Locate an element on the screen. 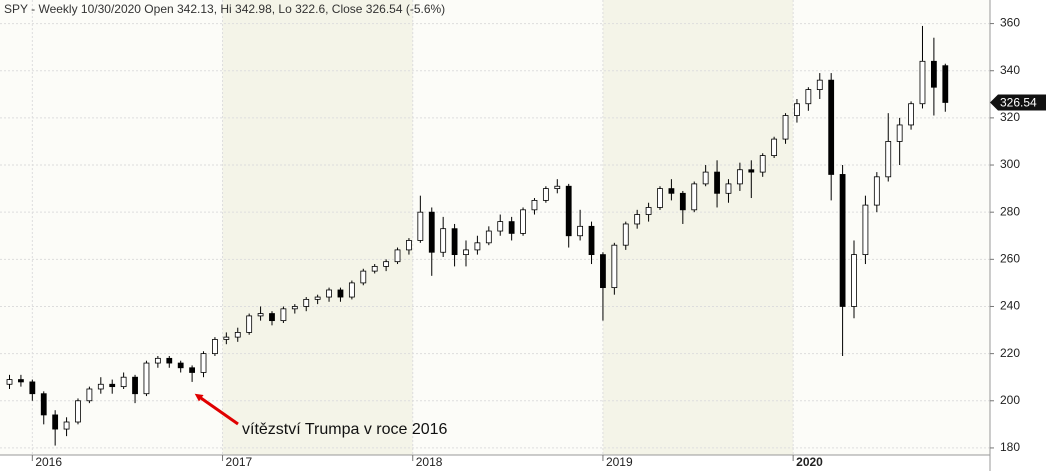 The height and width of the screenshot is (471, 1052). y-tick-label: 200 is located at coordinates (1010, 400).